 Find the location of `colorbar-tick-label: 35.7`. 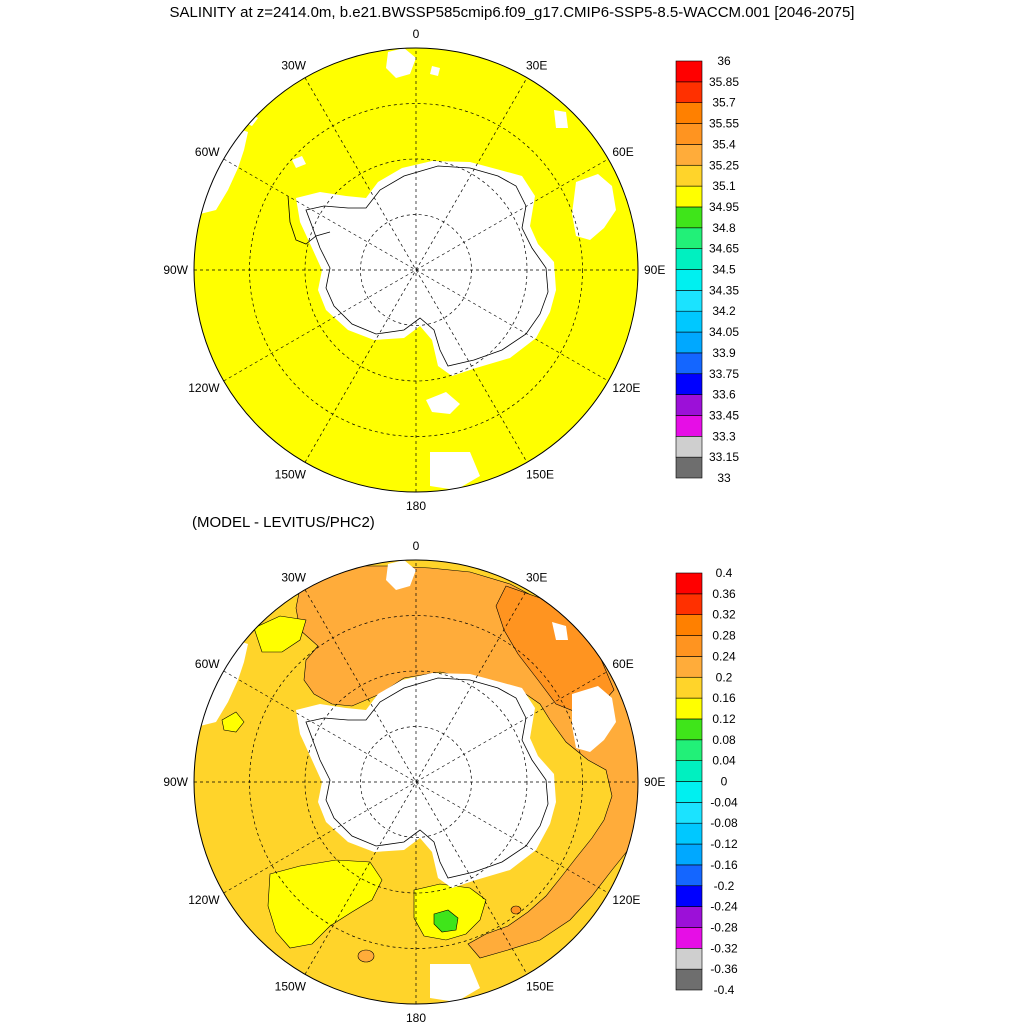

colorbar-tick-label: 35.7 is located at coordinates (724, 103).